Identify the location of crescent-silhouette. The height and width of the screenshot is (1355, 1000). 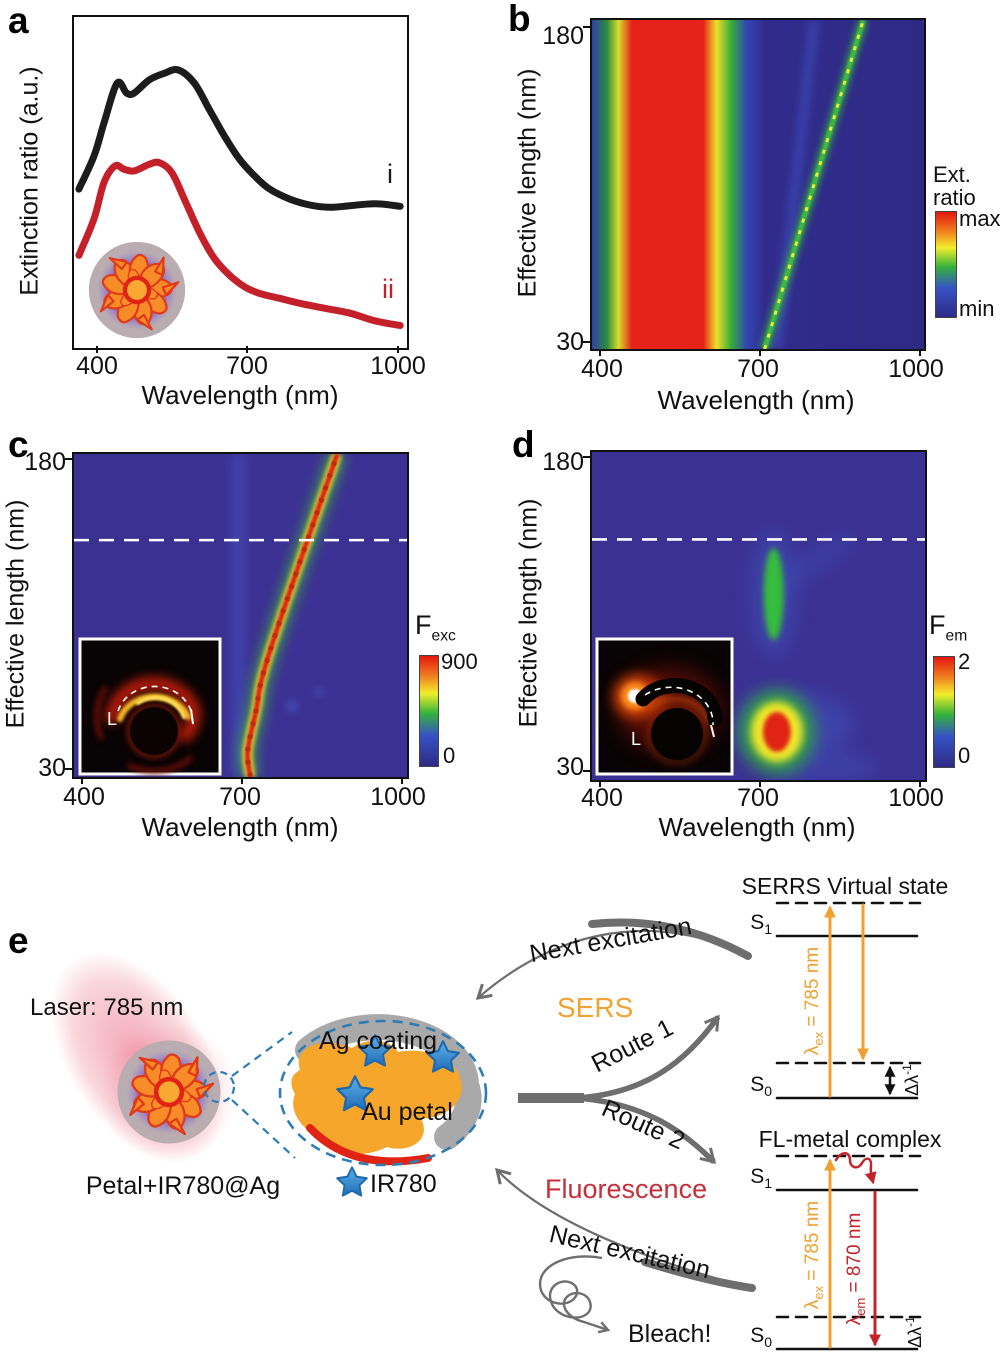
(679, 702).